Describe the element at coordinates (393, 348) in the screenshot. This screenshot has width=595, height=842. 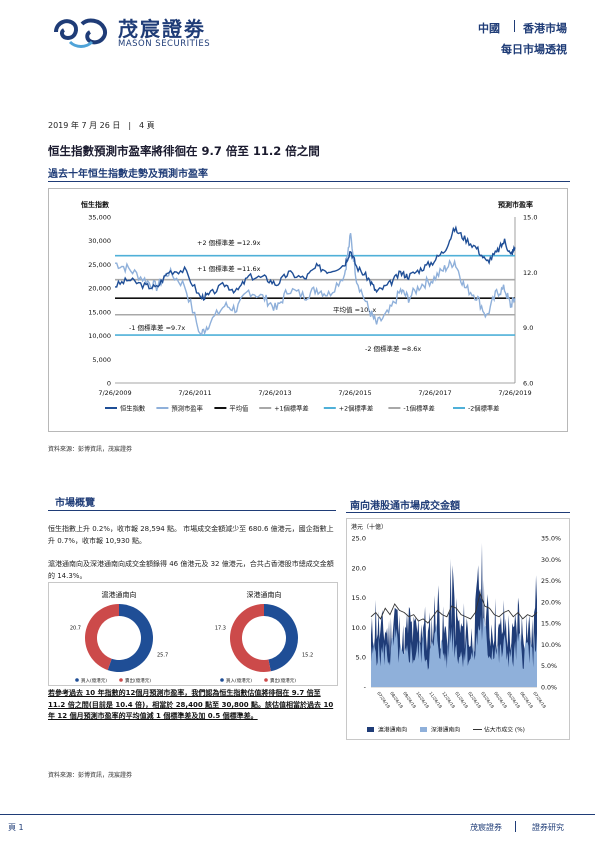
I see `annotation-minus2: -2 個標準差 =8.6x` at that location.